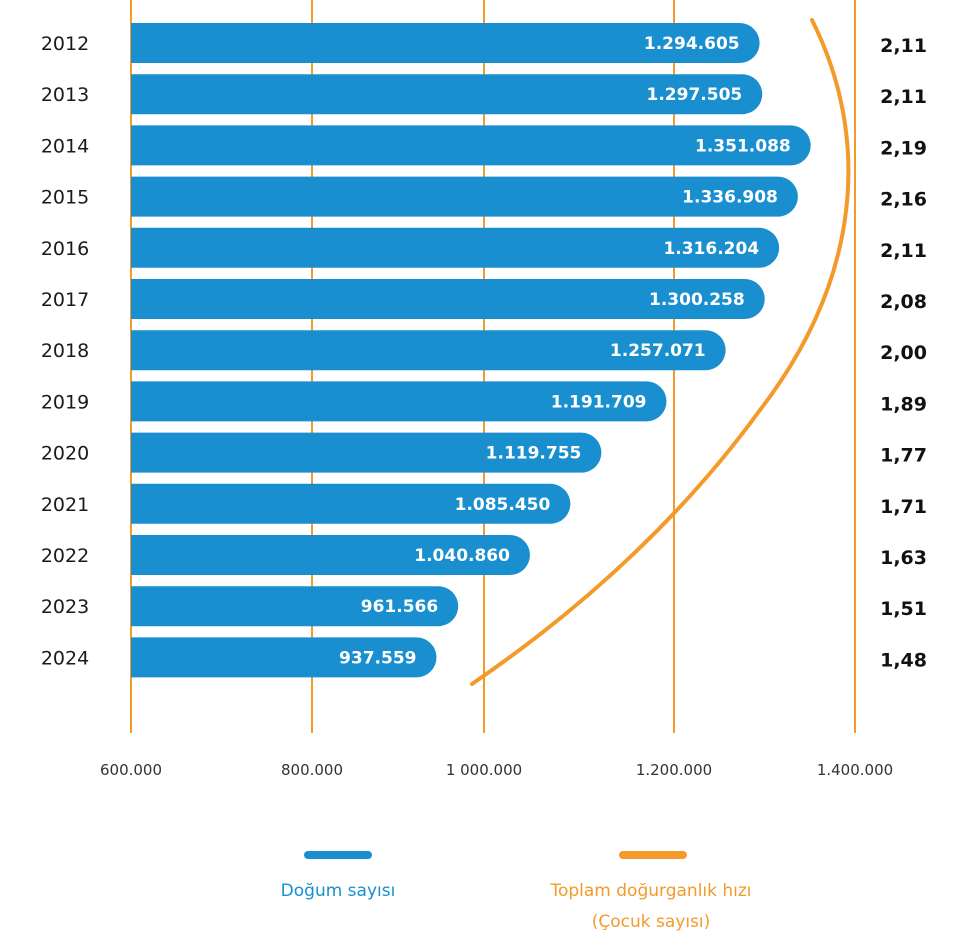 This screenshot has width=958, height=938. What do you see at coordinates (903, 609) in the screenshot?
I see `fertility-rate-label: 1,51` at bounding box center [903, 609].